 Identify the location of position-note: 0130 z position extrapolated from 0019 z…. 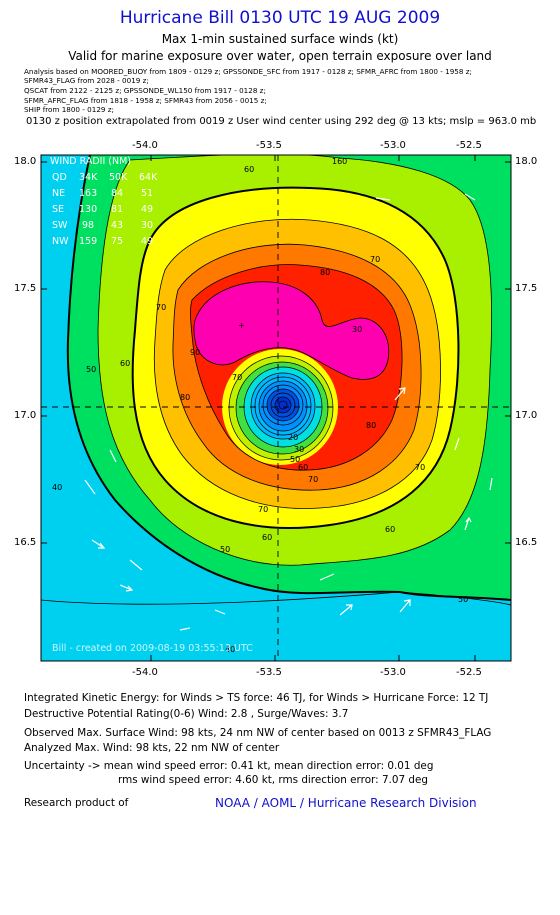
(281, 121).